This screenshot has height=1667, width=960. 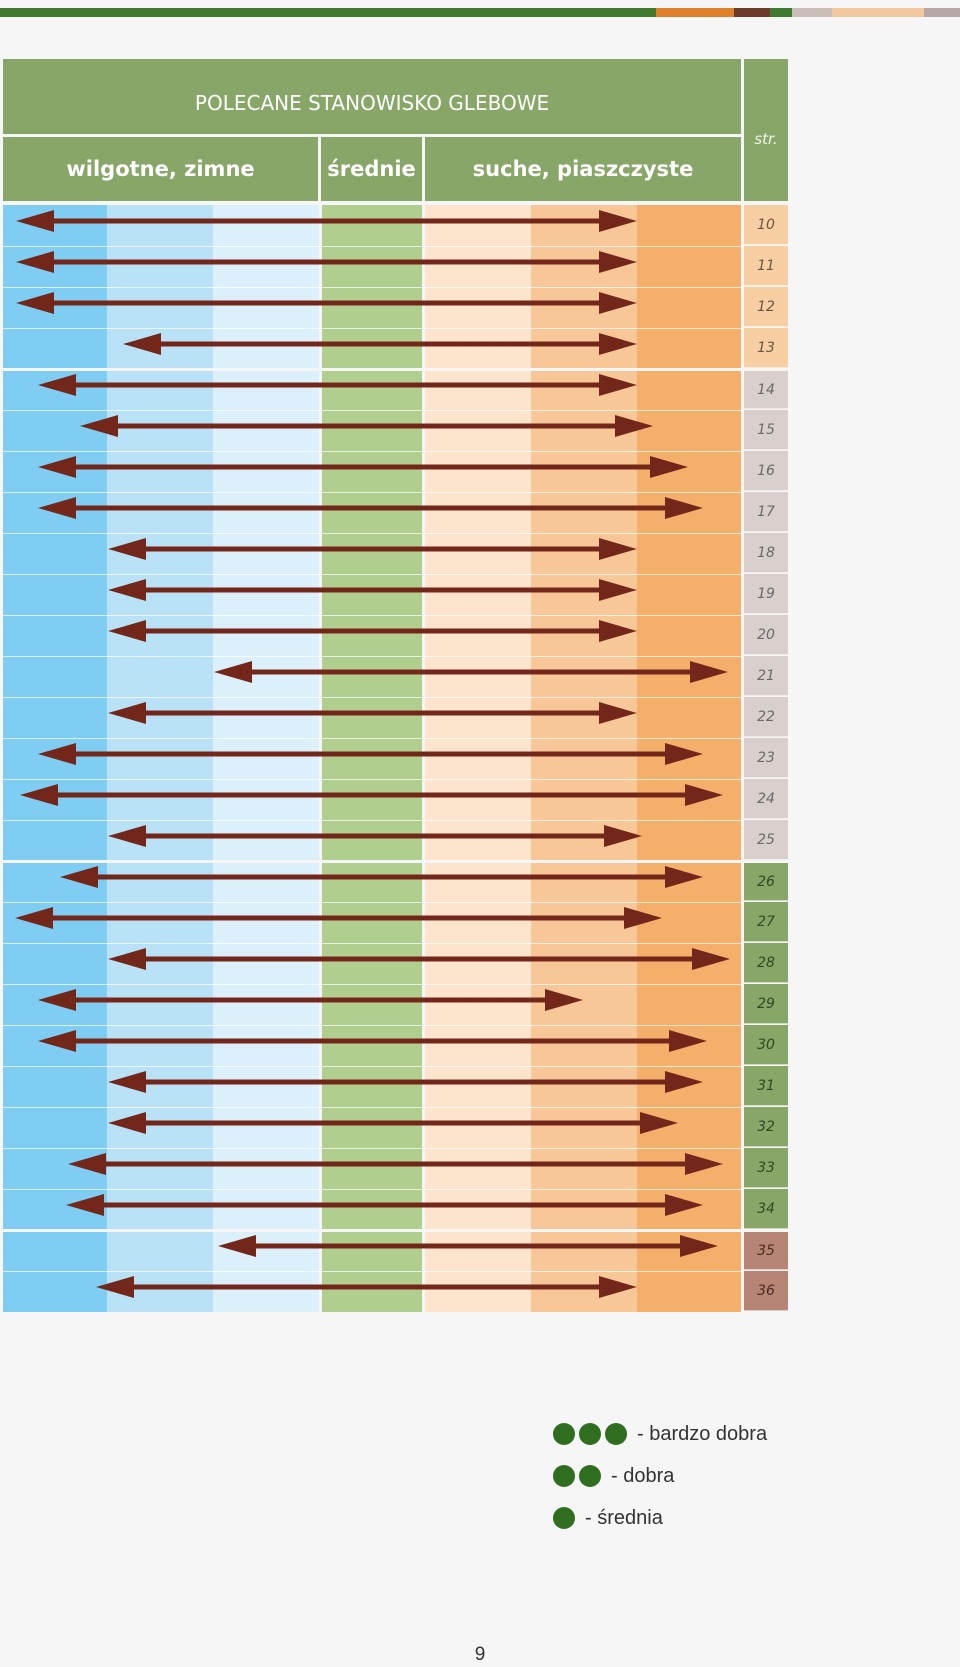 What do you see at coordinates (766, 922) in the screenshot?
I see `page-ref-cell: 27` at bounding box center [766, 922].